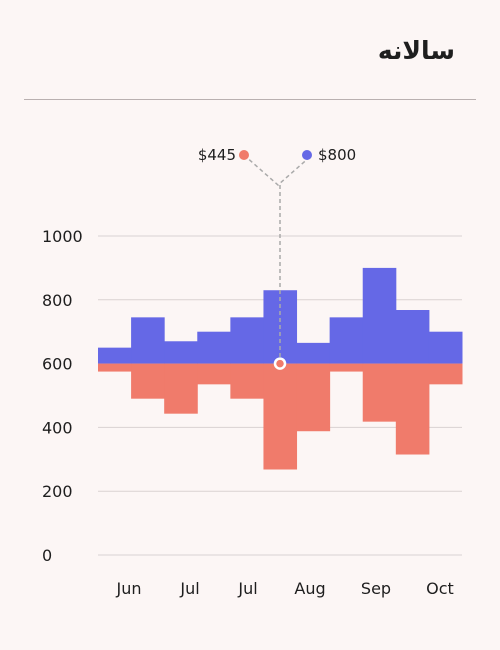 The height and width of the screenshot is (650, 500). What do you see at coordinates (57, 427) in the screenshot?
I see `y-tick-label: 400` at bounding box center [57, 427].